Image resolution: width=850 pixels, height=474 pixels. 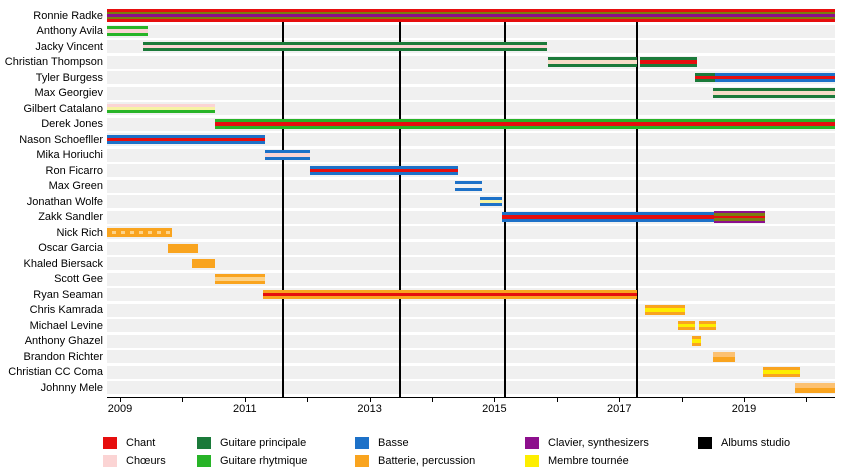 I want to click on member-name: Christian Thompson, so click(x=53, y=62).